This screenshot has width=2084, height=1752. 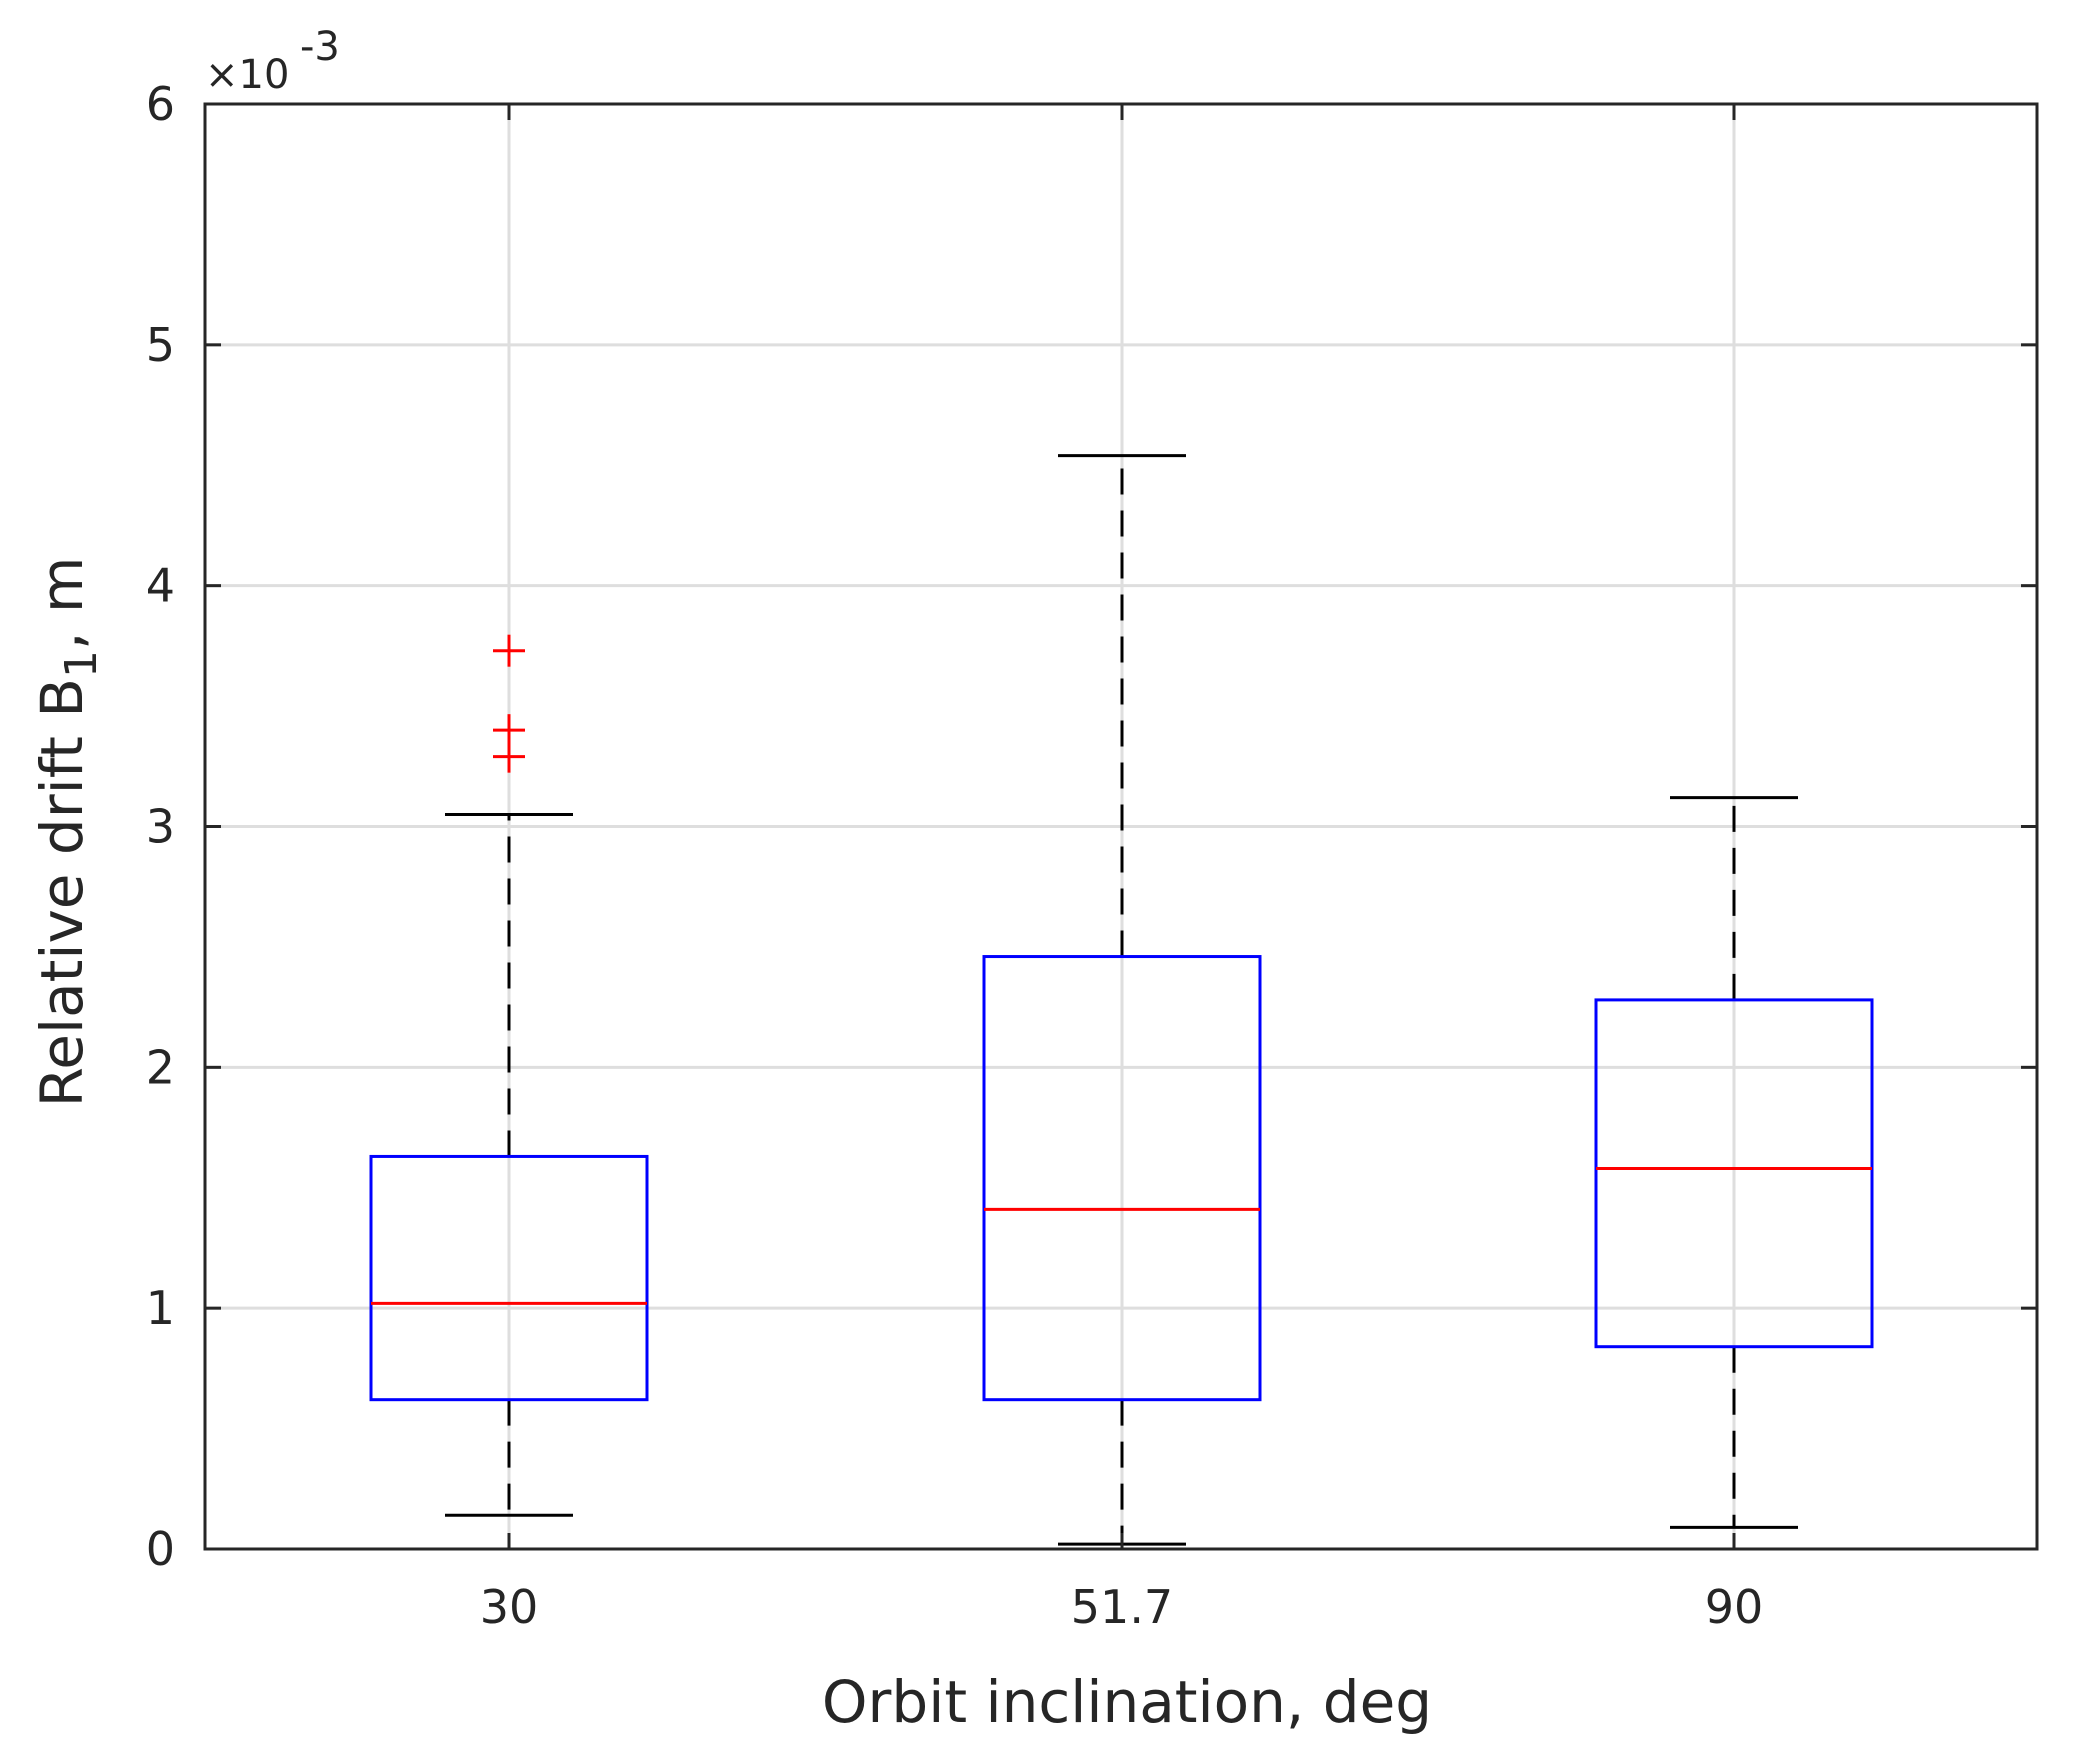 I want to click on x-axis-label: Orbit inclination, deg, so click(x=1127, y=1702).